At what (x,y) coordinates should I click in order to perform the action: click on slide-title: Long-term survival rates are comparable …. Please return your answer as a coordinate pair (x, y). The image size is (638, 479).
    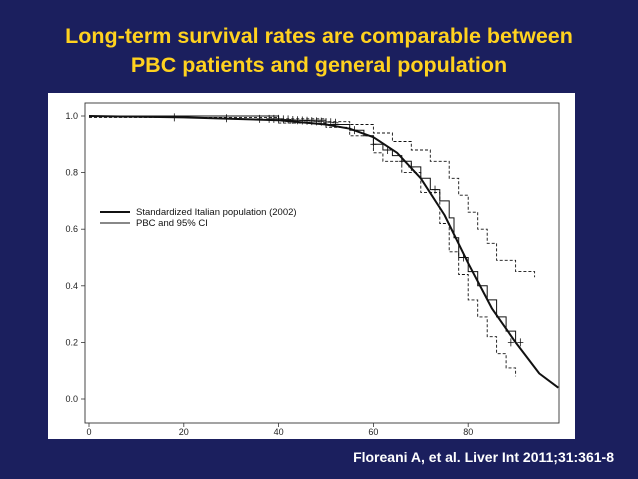
    Looking at the image, I should click on (319, 51).